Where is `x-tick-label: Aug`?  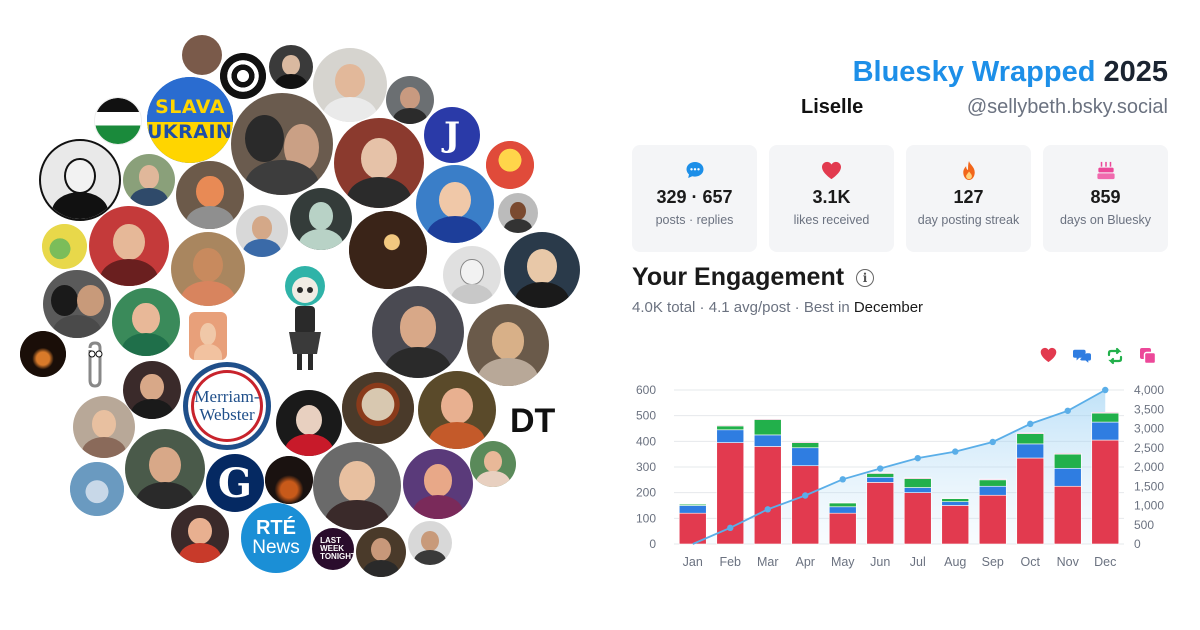 x-tick-label: Aug is located at coordinates (955, 562).